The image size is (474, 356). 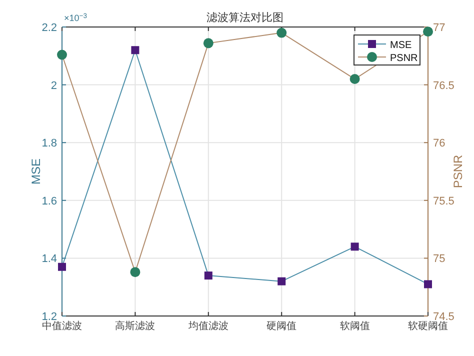 What do you see at coordinates (428, 326) in the screenshot?
I see `x-tick-label: 软硬阈值` at bounding box center [428, 326].